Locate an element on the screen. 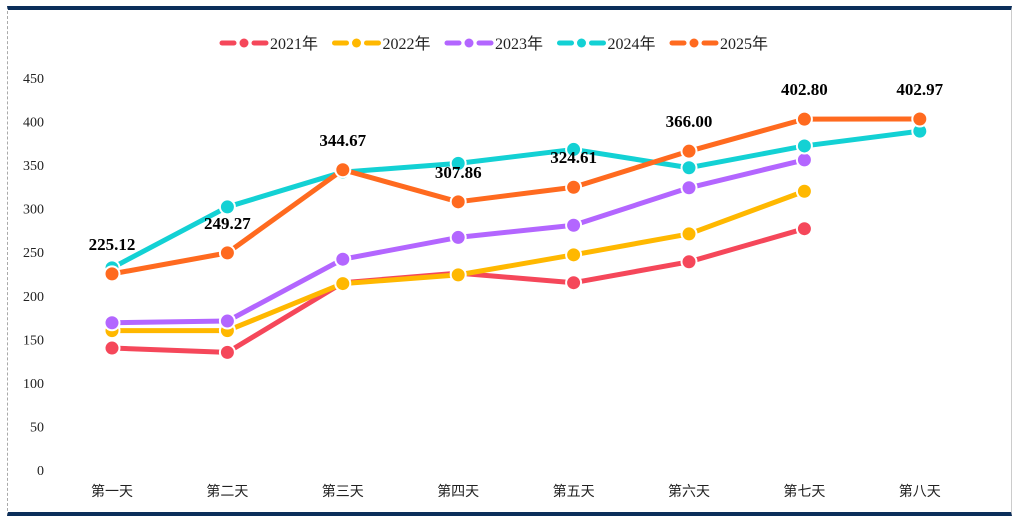 This screenshot has height=528, width=1018. legend-label: 2025年 is located at coordinates (744, 44).